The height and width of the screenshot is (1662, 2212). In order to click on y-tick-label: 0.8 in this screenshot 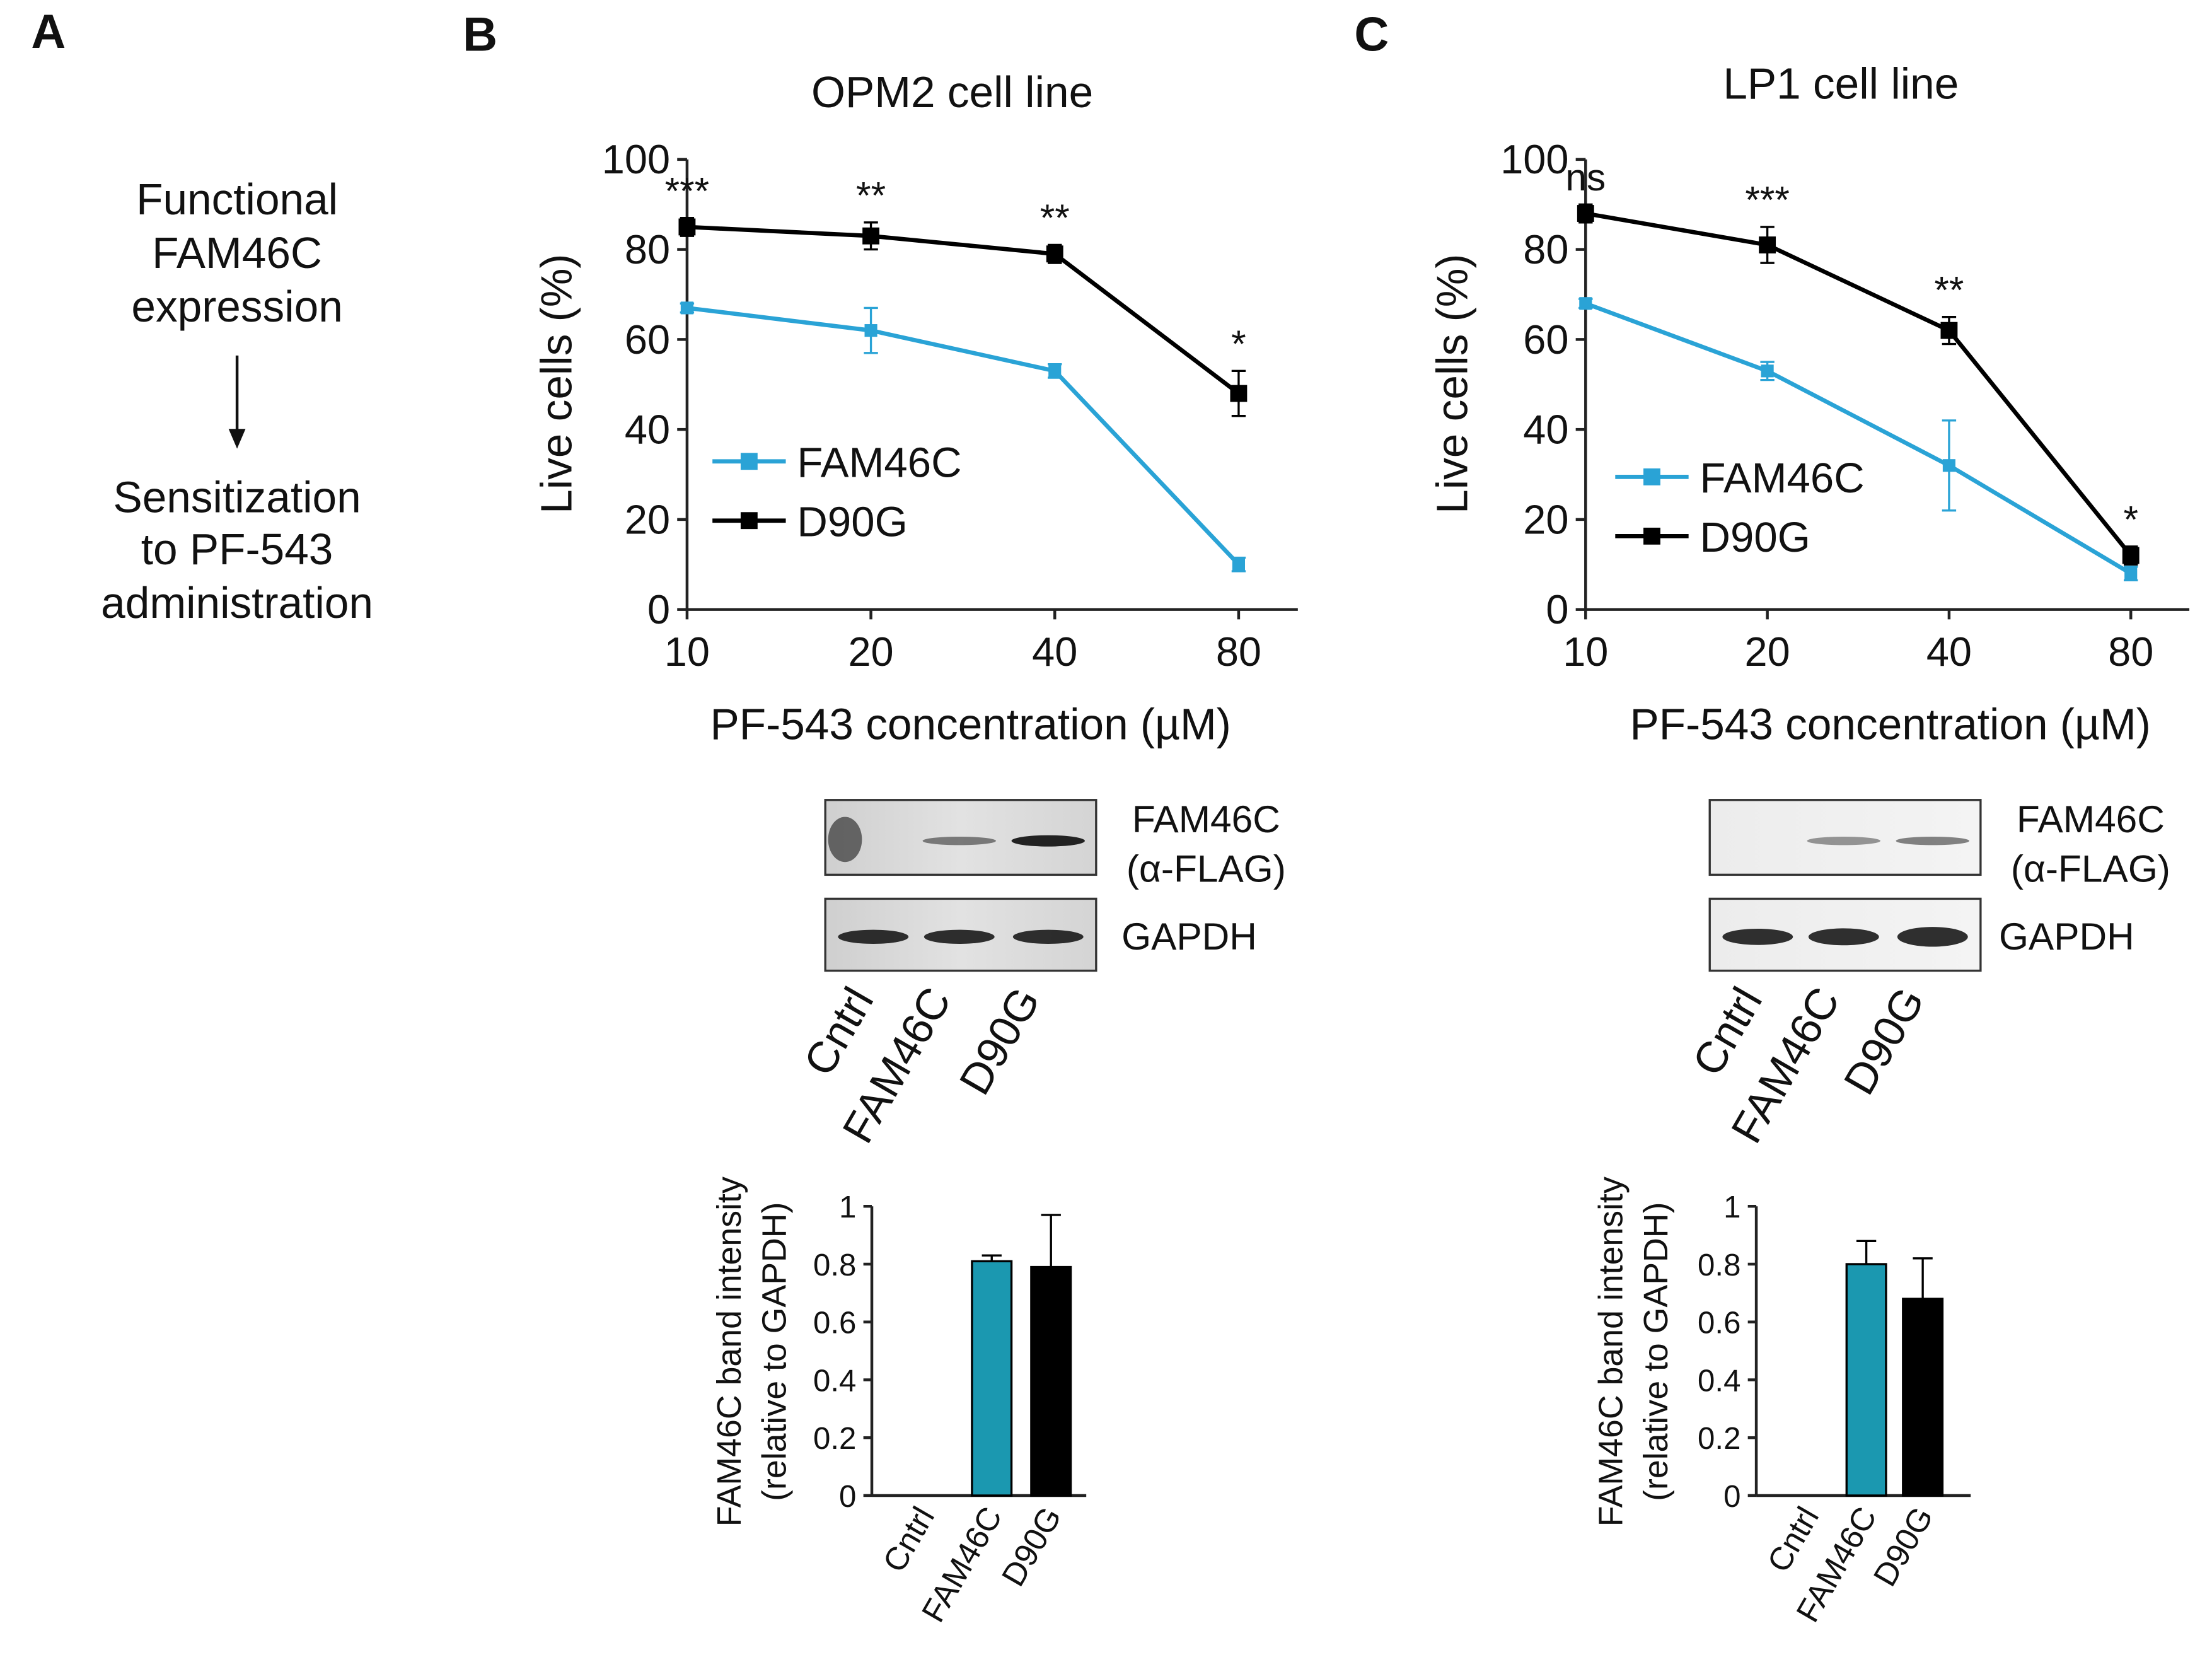, I will do `click(834, 1265)`.